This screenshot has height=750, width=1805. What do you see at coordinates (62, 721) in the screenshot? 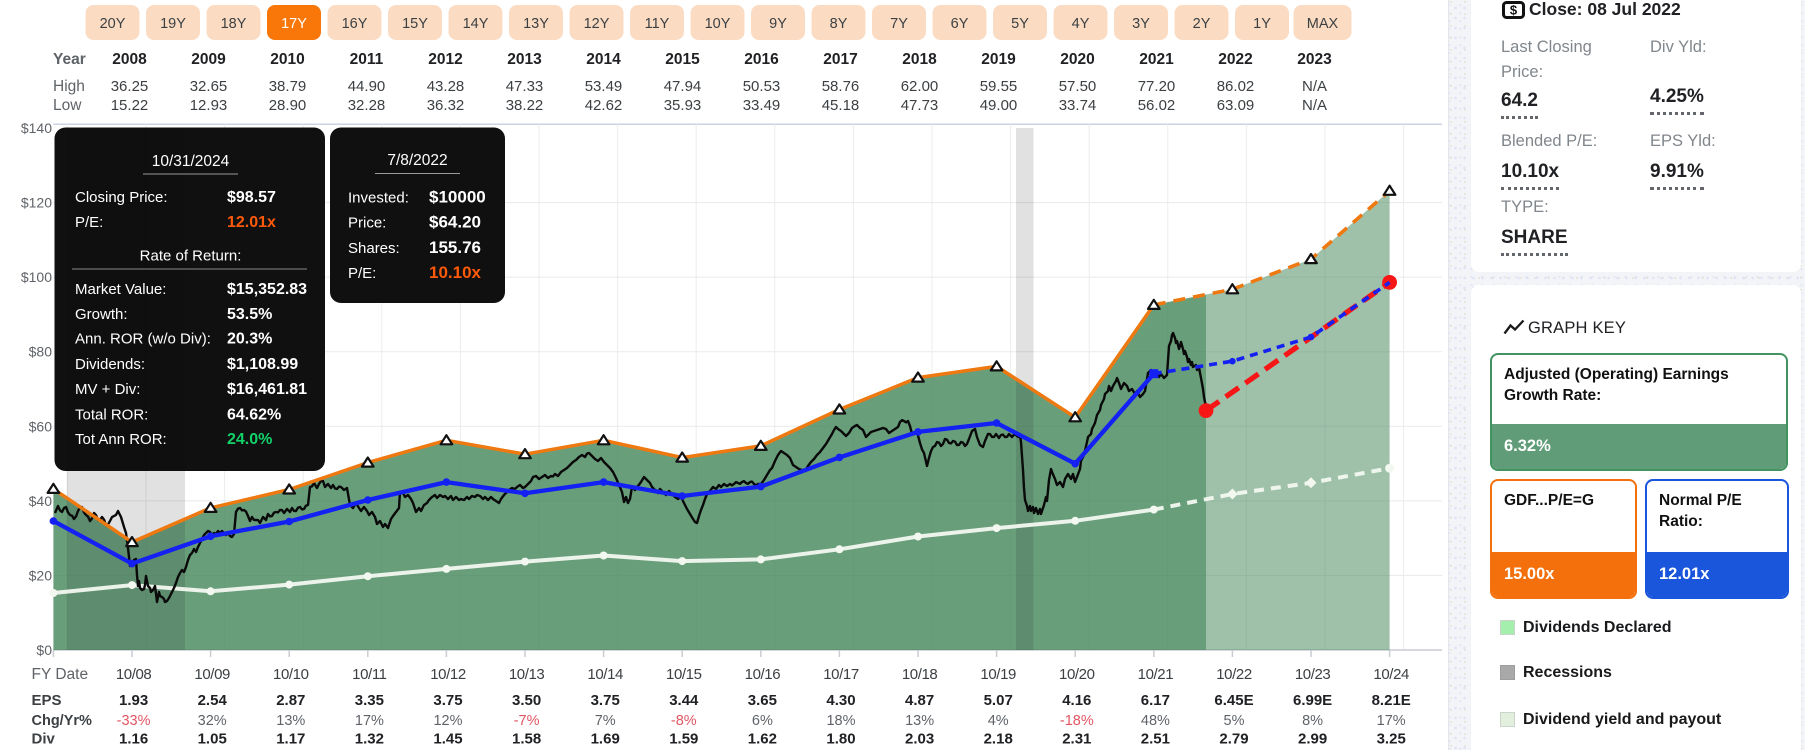
I see `svg-text: Chg/Yr%` at bounding box center [62, 721].